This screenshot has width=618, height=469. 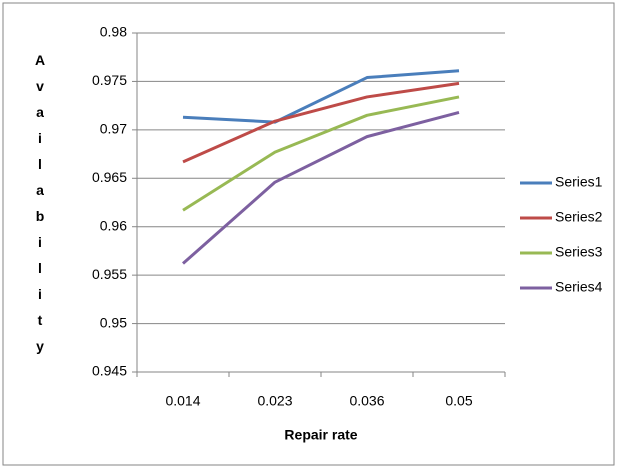 What do you see at coordinates (109, 371) in the screenshot?
I see `y-tick-label: 0.945` at bounding box center [109, 371].